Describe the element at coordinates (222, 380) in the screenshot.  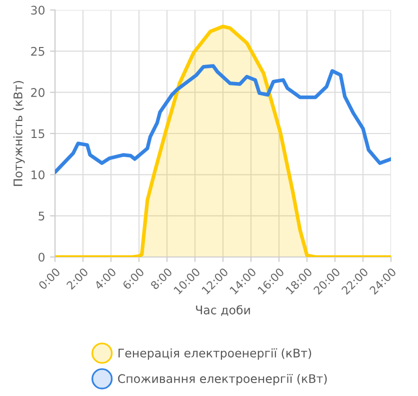
I see `legend-label: Споживання електроенергії (кВт)` at that location.